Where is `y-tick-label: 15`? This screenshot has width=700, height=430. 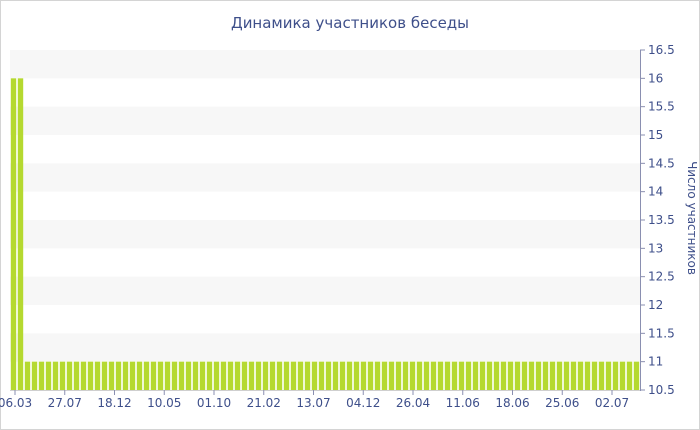 y-tick-label: 15 is located at coordinates (655, 135).